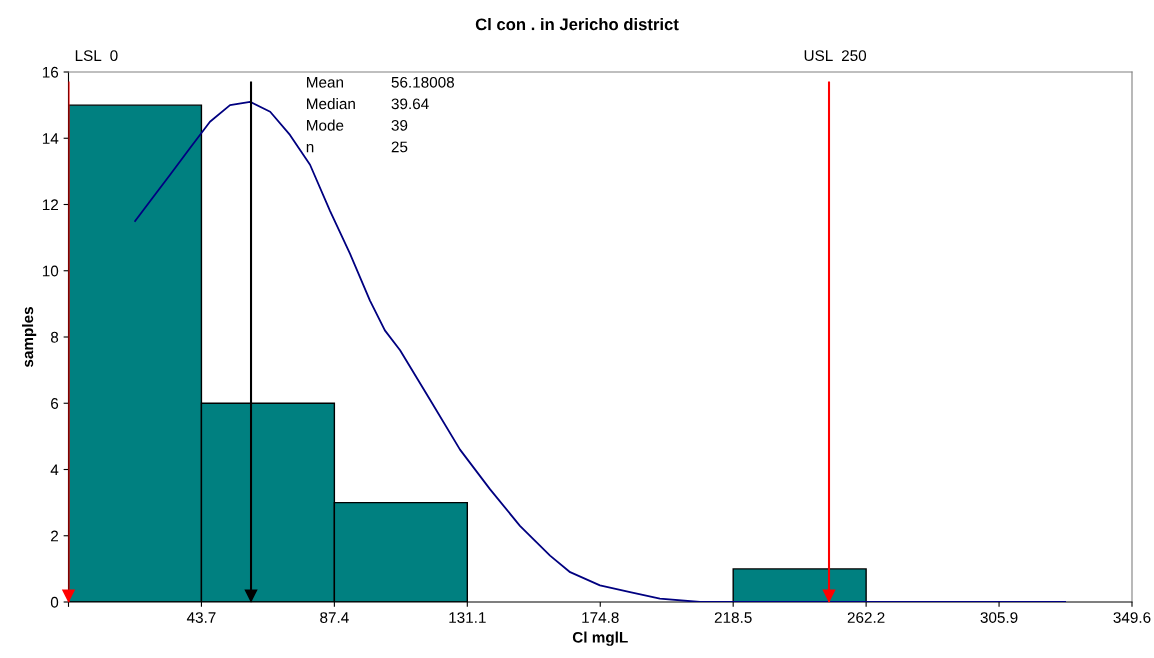 The width and height of the screenshot is (1154, 658). What do you see at coordinates (54, 337) in the screenshot?
I see `y-tick-label: 8` at bounding box center [54, 337].